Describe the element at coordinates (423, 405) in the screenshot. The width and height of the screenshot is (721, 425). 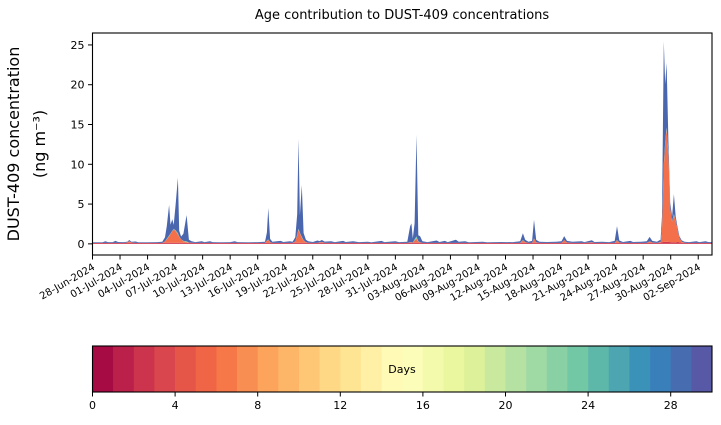
I see `colorbar-tick-label: 16` at that location.